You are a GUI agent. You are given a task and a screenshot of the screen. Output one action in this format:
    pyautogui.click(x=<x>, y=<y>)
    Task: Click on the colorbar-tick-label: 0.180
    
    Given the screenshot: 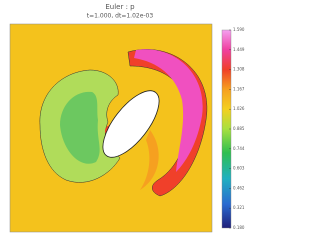 What is the action you would take?
    pyautogui.click(x=239, y=227)
    